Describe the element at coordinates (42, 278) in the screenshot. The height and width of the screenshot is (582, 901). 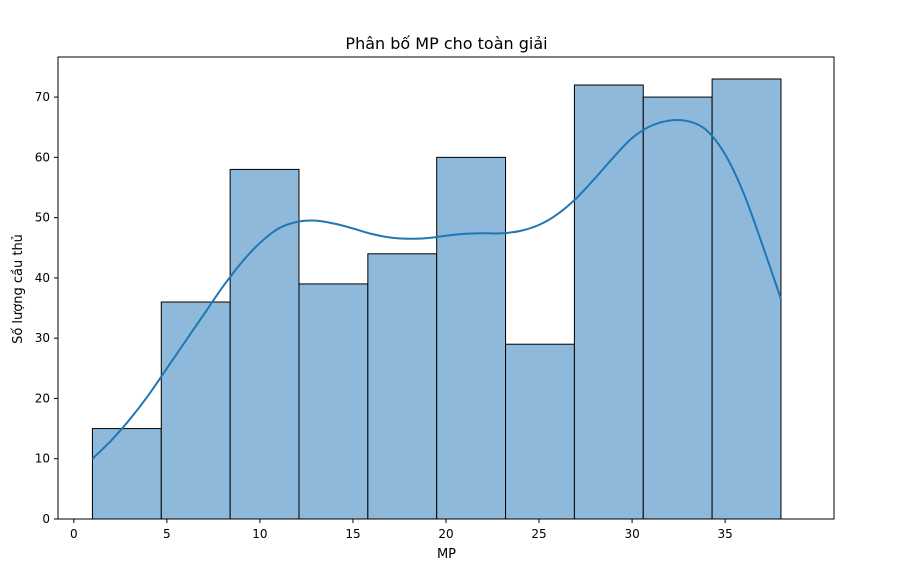
I see `y-tick-label-40: 40` at that location.